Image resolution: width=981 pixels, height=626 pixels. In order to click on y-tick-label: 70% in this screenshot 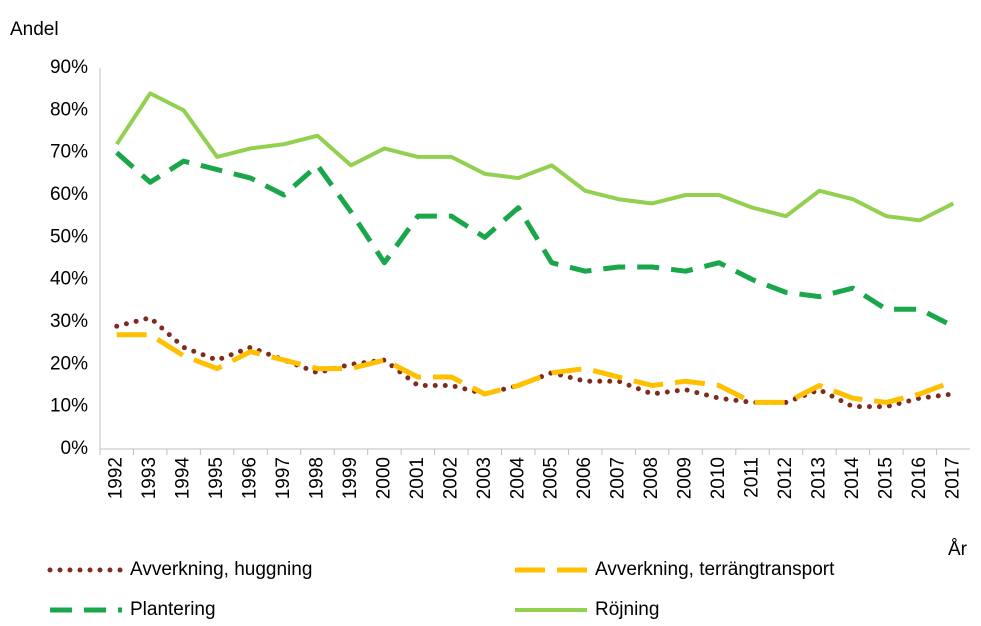, I will do `click(69, 152)`.